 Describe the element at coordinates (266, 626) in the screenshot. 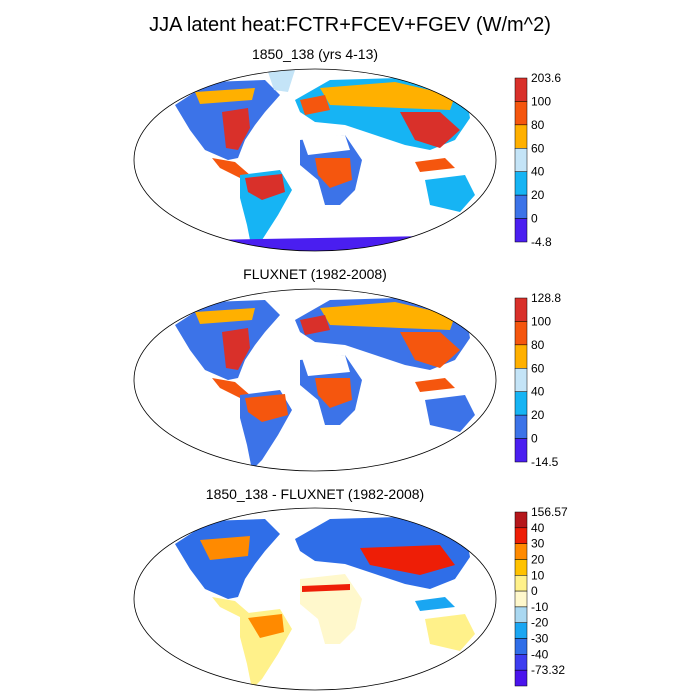

I see `amazon-band` at that location.